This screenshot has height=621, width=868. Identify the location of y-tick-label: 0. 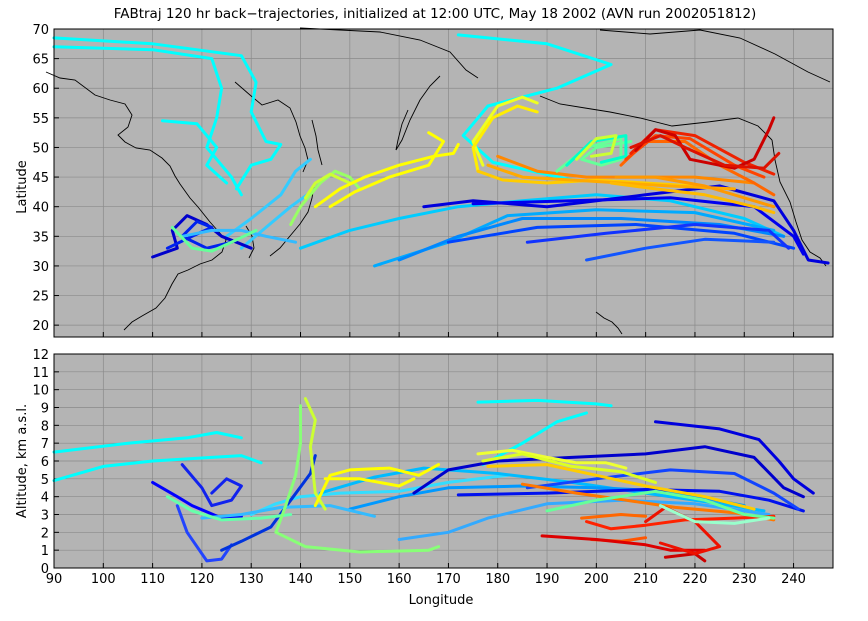
(45, 569).